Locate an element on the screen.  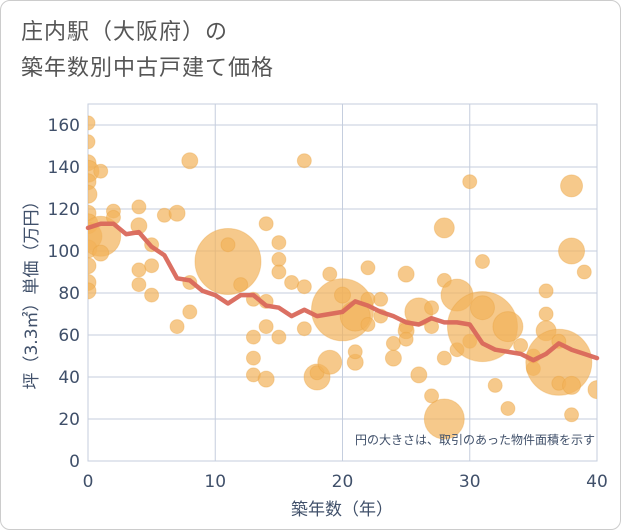
x-tick-label: 30 is located at coordinates (470, 482).